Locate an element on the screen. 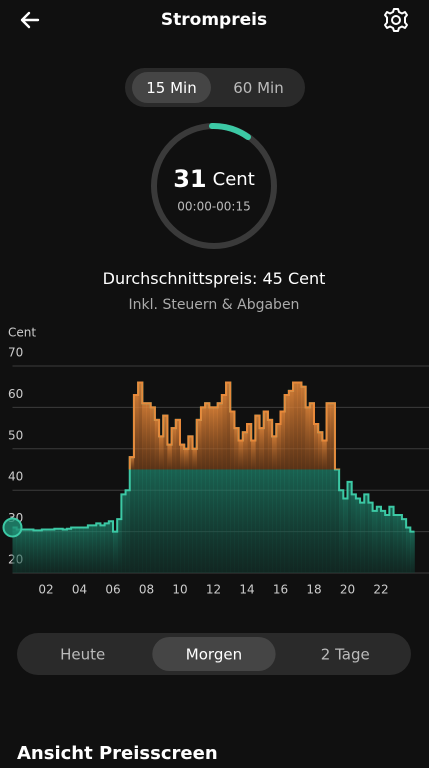 This screenshot has width=429, height=768. gauge-arc is located at coordinates (230, 131).